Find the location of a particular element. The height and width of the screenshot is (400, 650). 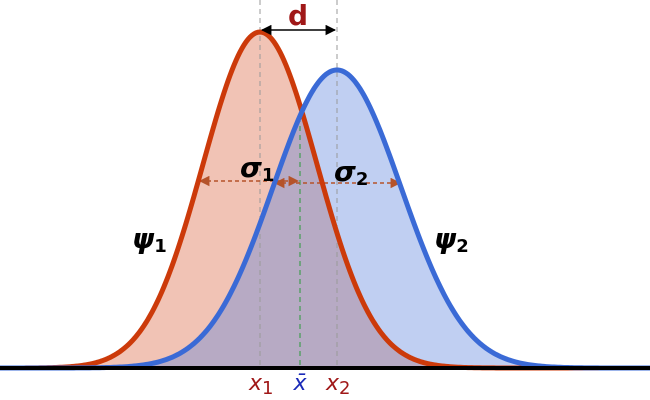

sigma2-label: σ2 is located at coordinates (351, 172).